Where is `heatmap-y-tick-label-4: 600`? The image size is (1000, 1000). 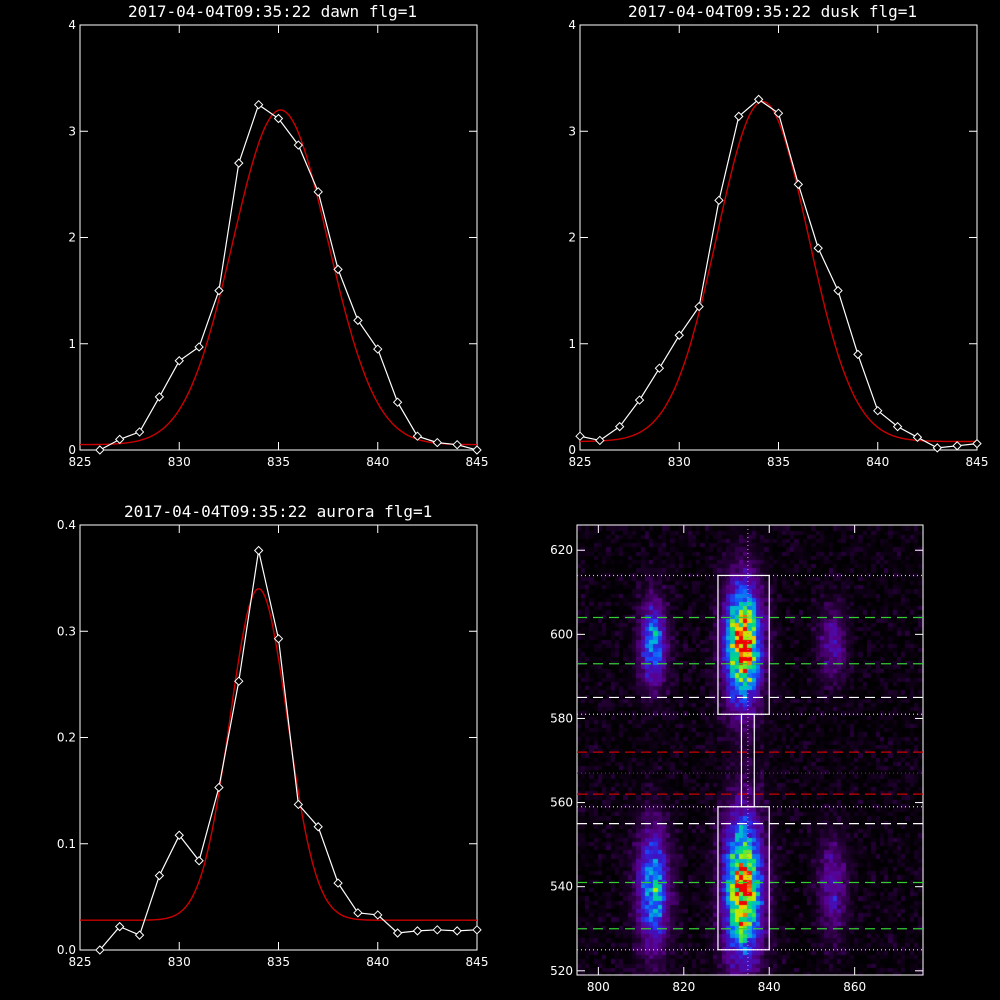
heatmap-y-tick-label-4: 600 is located at coordinates (561, 634).